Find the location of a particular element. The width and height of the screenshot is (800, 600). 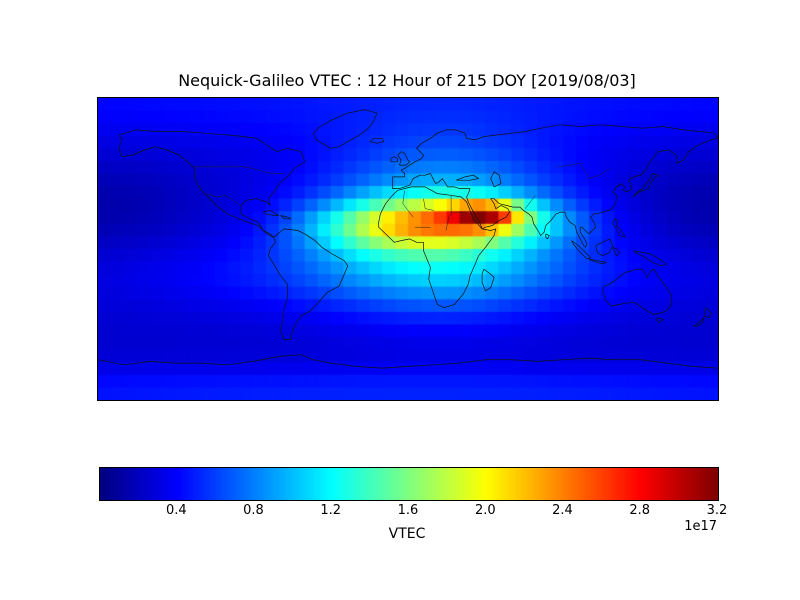

colorbar-tick-label: 2.0 is located at coordinates (485, 510).